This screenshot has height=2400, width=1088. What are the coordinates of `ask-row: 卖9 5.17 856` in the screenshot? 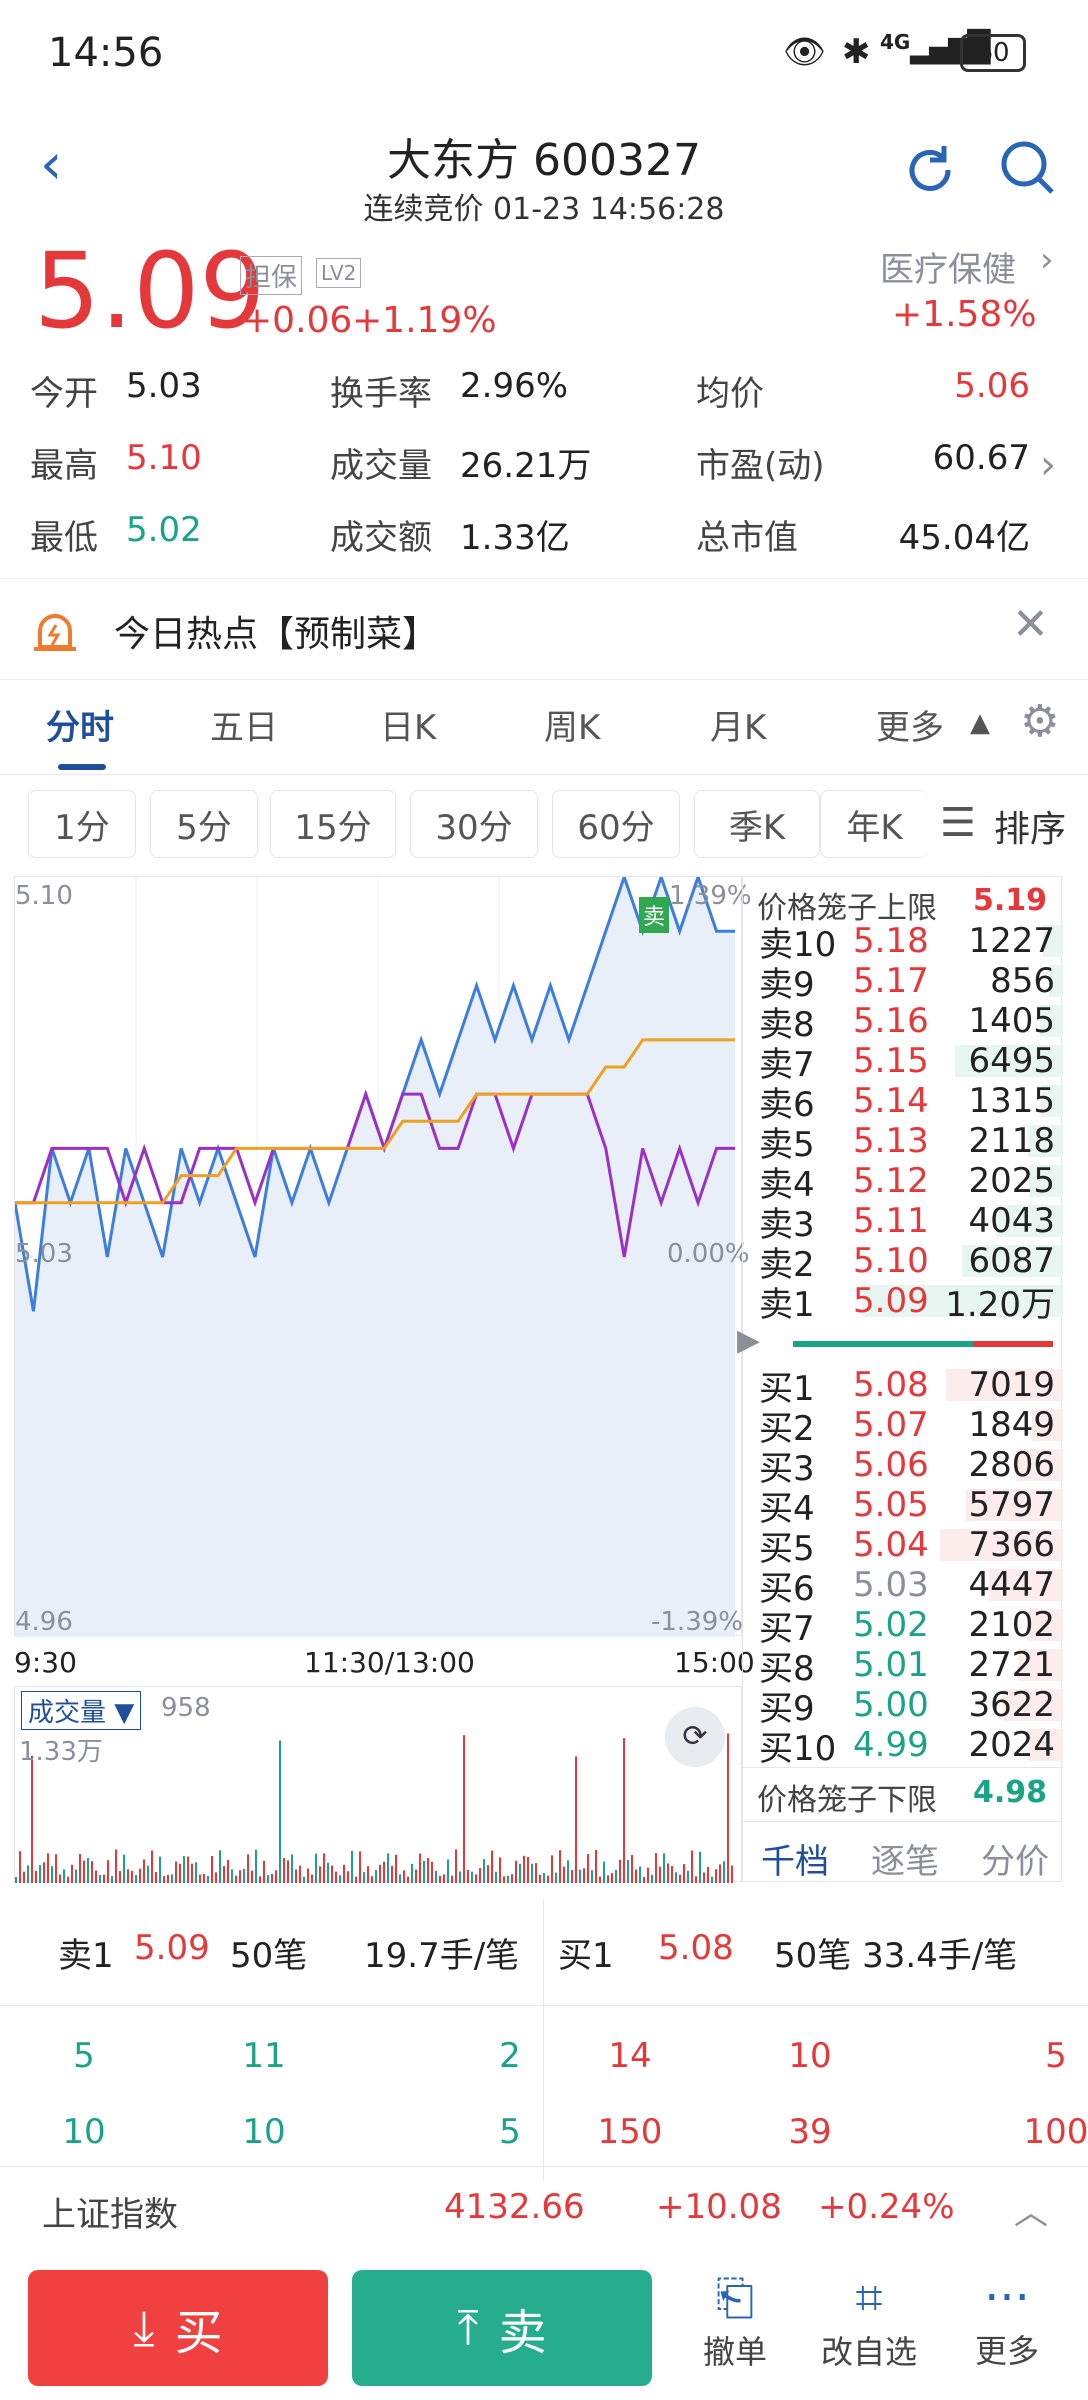 It's located at (903, 983).